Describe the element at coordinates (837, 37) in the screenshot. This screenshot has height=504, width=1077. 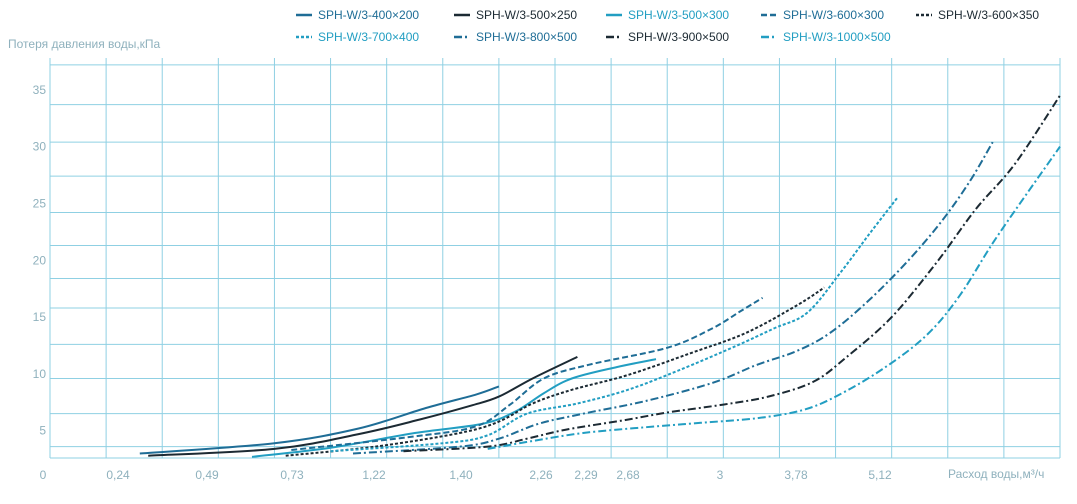
I see `legend-label: SPH-W/3-1000×500` at that location.